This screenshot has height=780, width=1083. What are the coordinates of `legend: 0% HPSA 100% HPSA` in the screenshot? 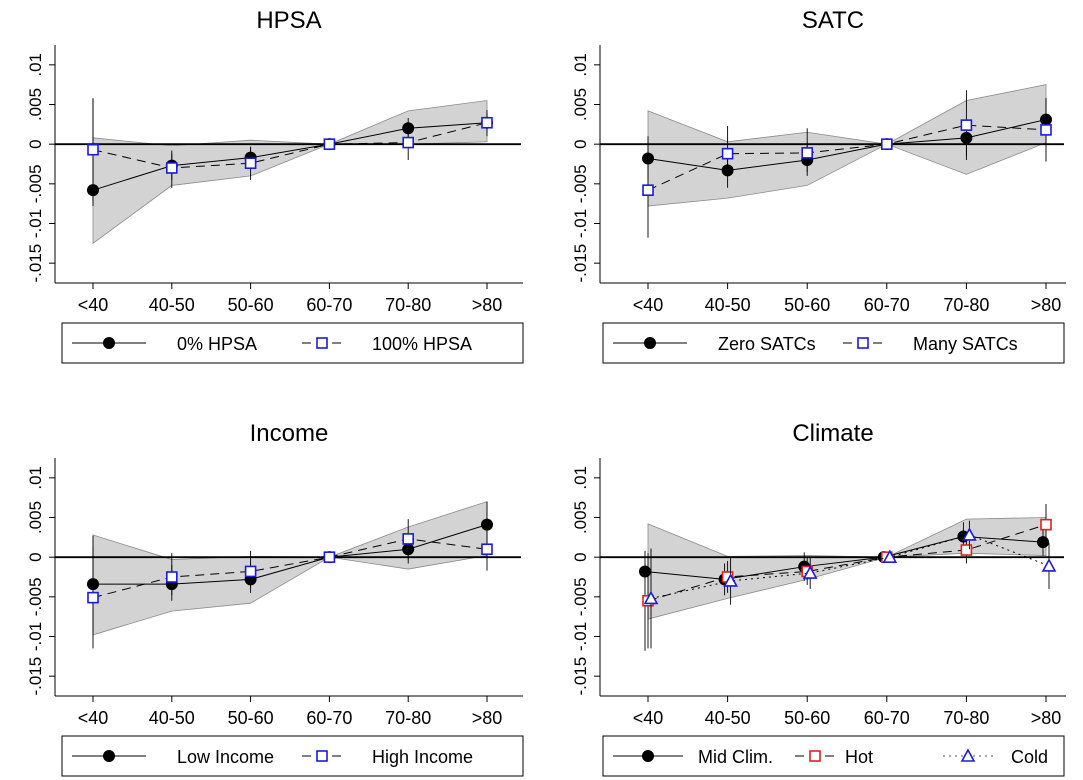 It's located at (292, 343).